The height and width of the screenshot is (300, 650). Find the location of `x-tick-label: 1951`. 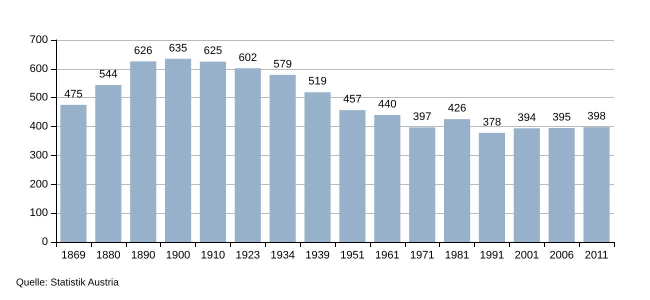

x-tick-label: 1951 is located at coordinates (352, 256).